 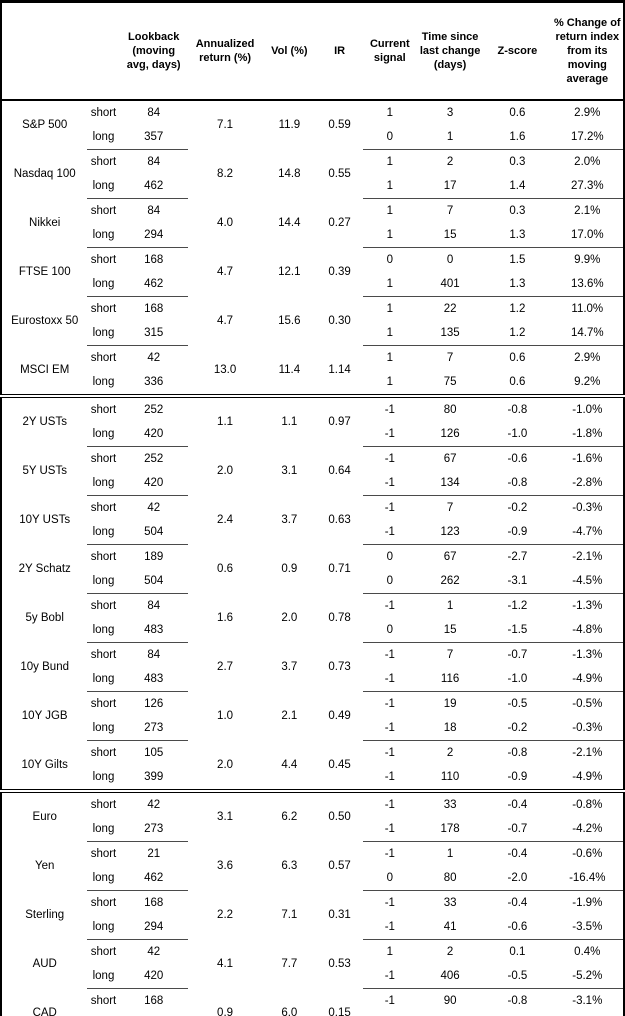 I want to click on table-row: 5Y USTs short 252 2.0 3.1 0.64 -1 67 -0.6 -1.6%, so click(x=312, y=462).